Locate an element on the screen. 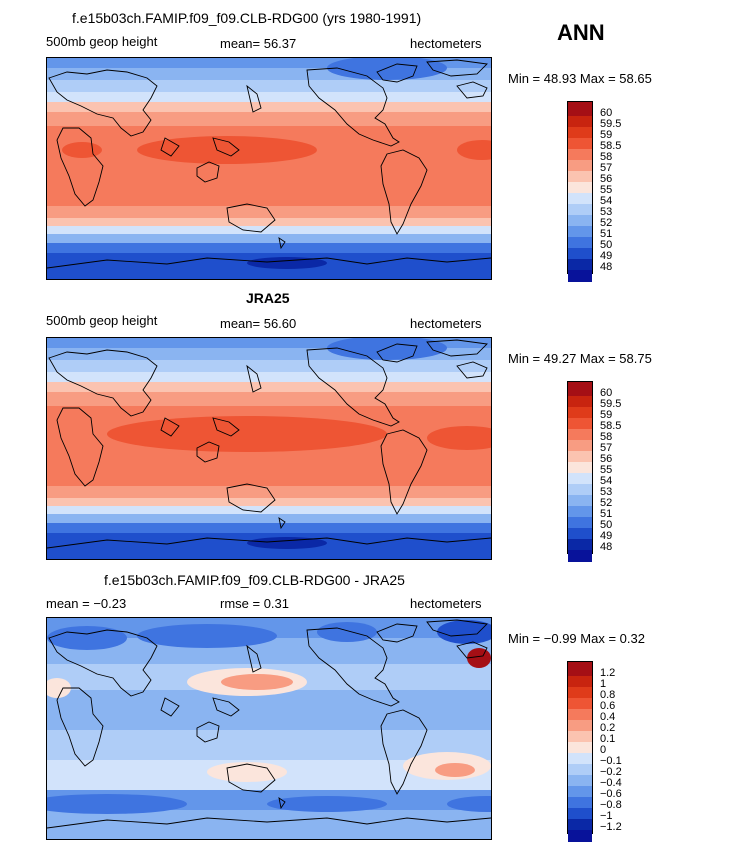  panel3-rmse: rmse = 0.31 is located at coordinates (255, 603).